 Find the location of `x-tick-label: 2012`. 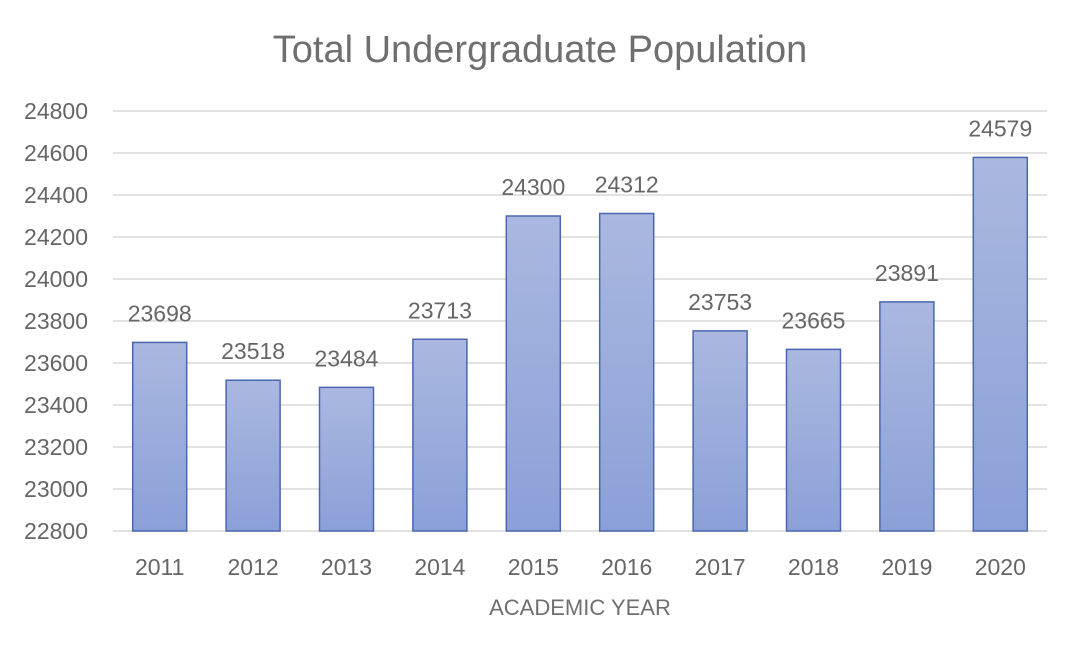

x-tick-label: 2012 is located at coordinates (253, 567).